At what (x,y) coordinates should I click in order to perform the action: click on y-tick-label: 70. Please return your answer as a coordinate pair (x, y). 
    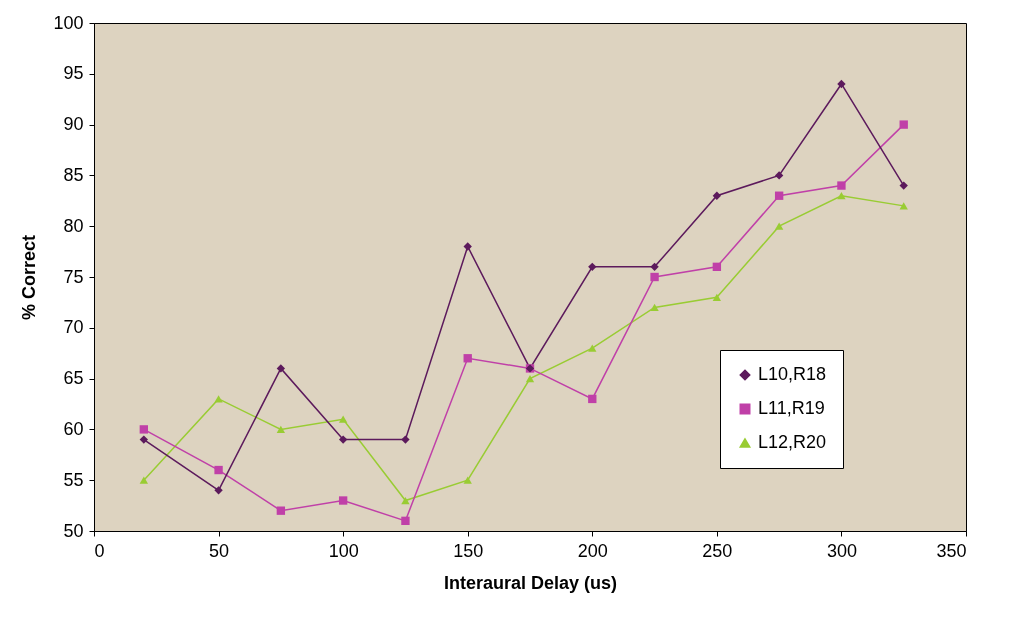
    Looking at the image, I should click on (73, 327).